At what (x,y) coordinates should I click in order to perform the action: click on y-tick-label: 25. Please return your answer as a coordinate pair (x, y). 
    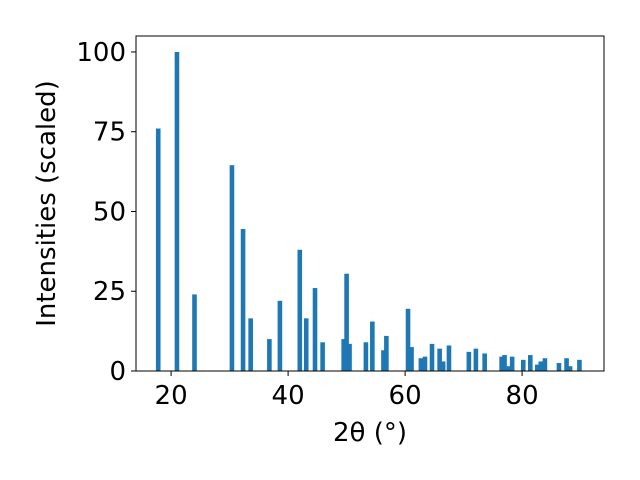
    Looking at the image, I should click on (109, 292).